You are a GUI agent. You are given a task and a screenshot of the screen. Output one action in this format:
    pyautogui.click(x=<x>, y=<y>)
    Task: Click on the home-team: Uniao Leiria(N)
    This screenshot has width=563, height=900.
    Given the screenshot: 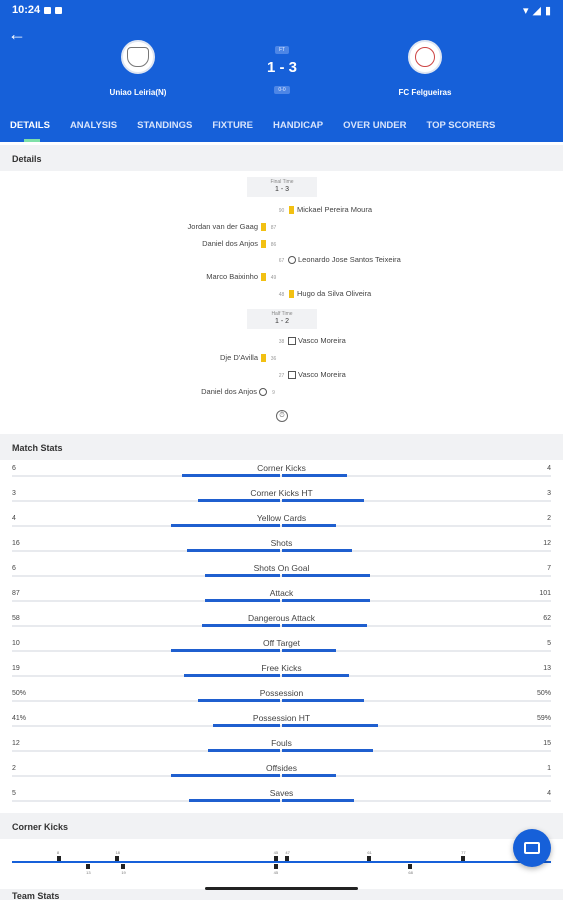 What is the action you would take?
    pyautogui.click(x=138, y=68)
    